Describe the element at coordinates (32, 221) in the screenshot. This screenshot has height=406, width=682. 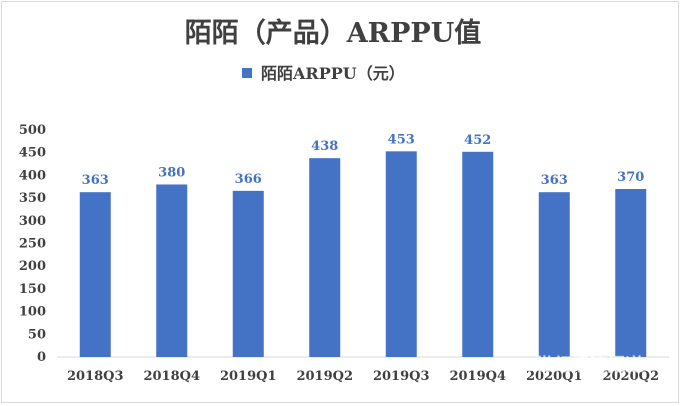
I see `y-tick-label: 300` at that location.